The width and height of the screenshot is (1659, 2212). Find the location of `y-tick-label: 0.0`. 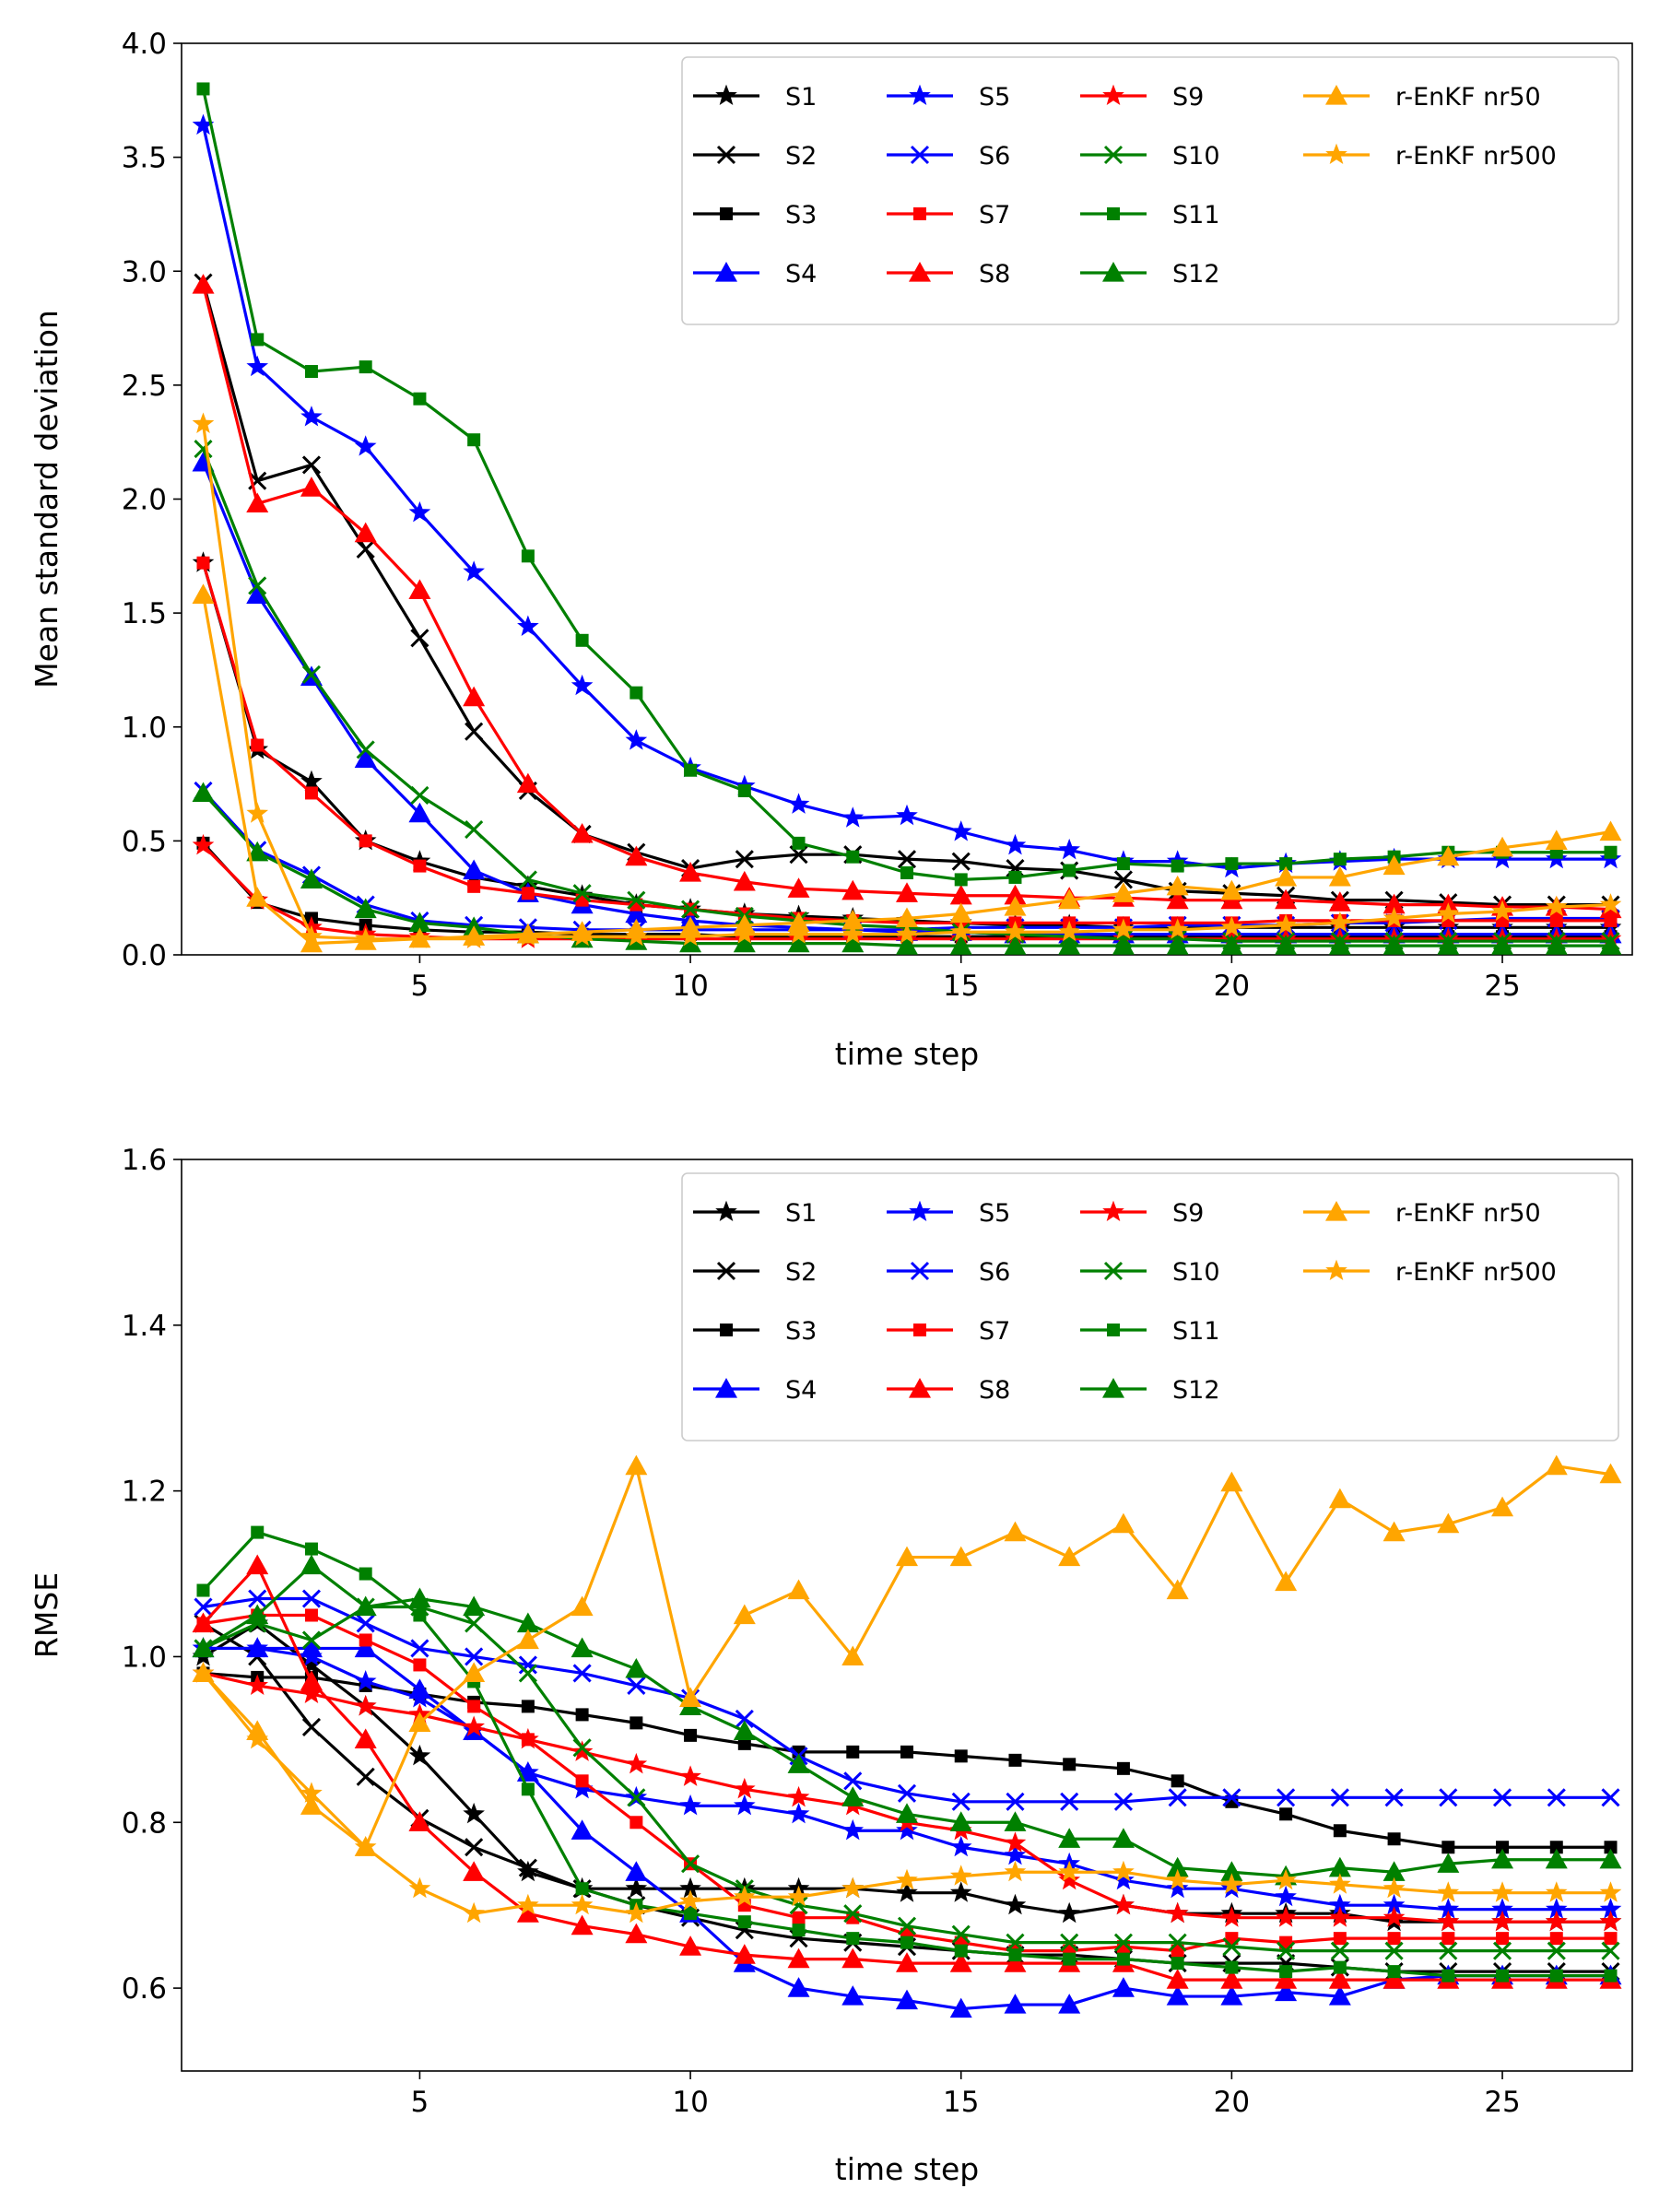

y-tick-label: 0.0 is located at coordinates (144, 955).